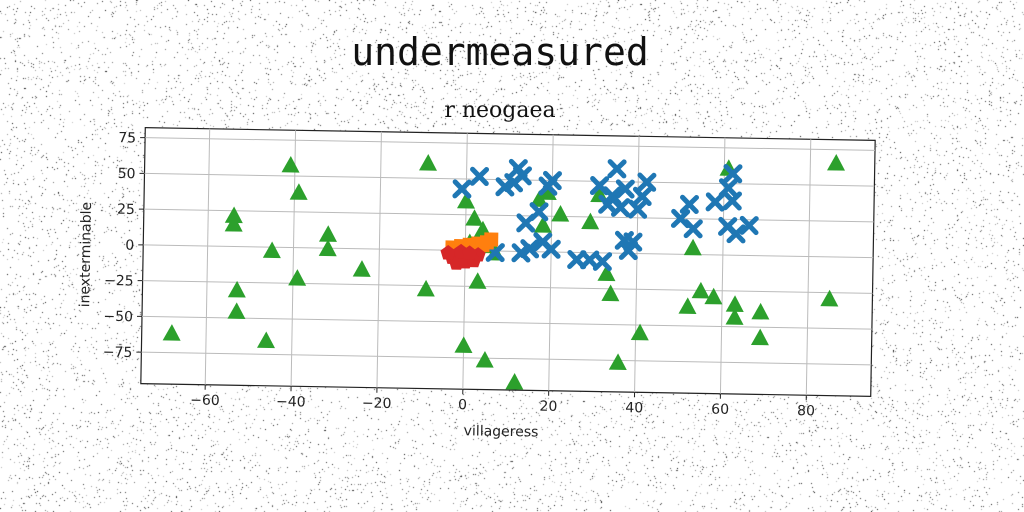  What do you see at coordinates (118, 317) in the screenshot?
I see `y-tick-label: −50` at bounding box center [118, 317].